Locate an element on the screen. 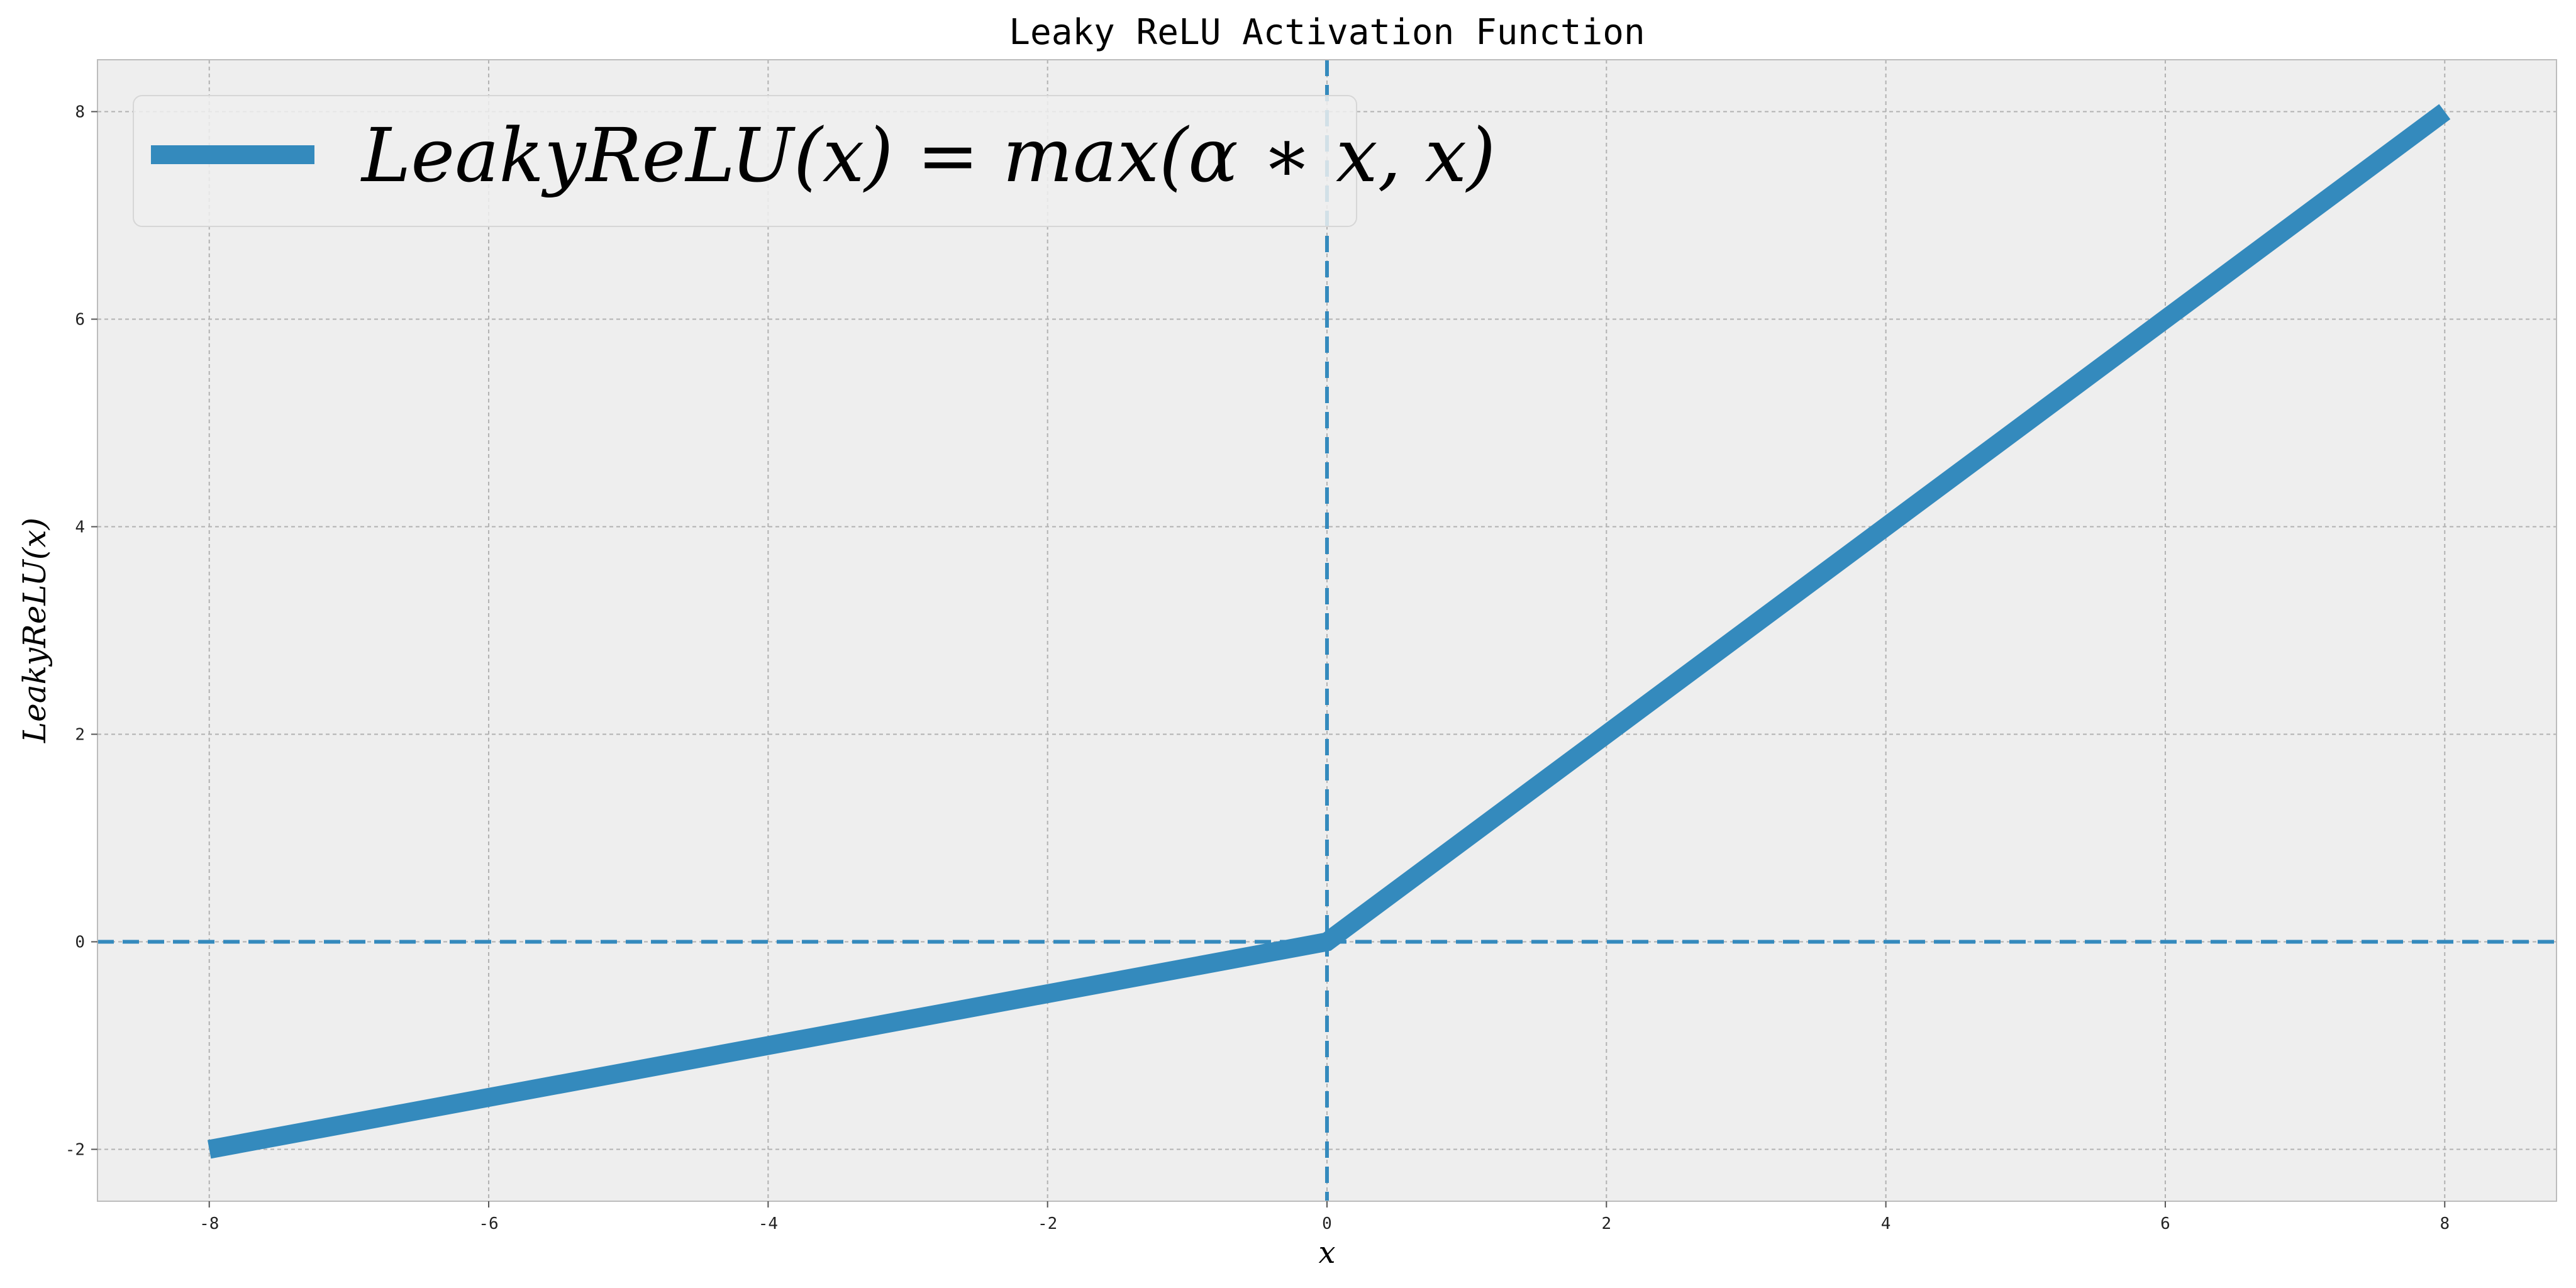 This screenshot has height=1288, width=2576. x-tick-label: 2 is located at coordinates (1606, 1223).